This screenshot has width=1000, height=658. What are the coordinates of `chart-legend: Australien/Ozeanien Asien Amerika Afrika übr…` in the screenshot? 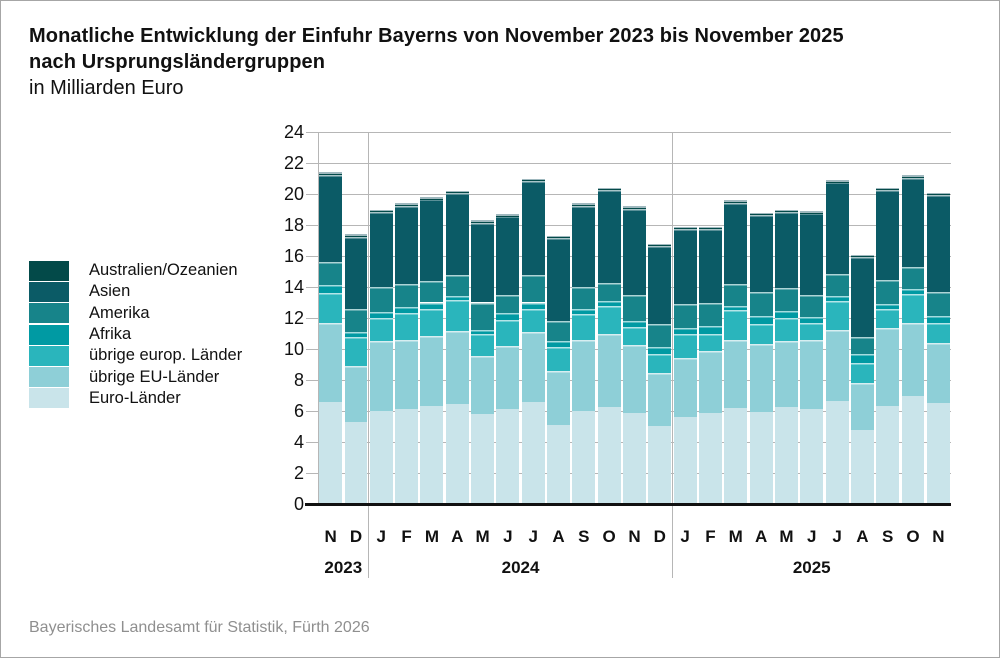 It's located at (135, 334).